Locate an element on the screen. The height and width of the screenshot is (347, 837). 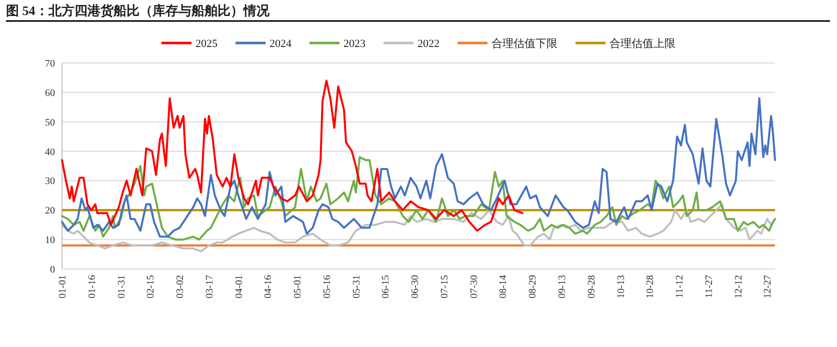
x-tick-label: 01-01 is located at coordinates (63, 286).